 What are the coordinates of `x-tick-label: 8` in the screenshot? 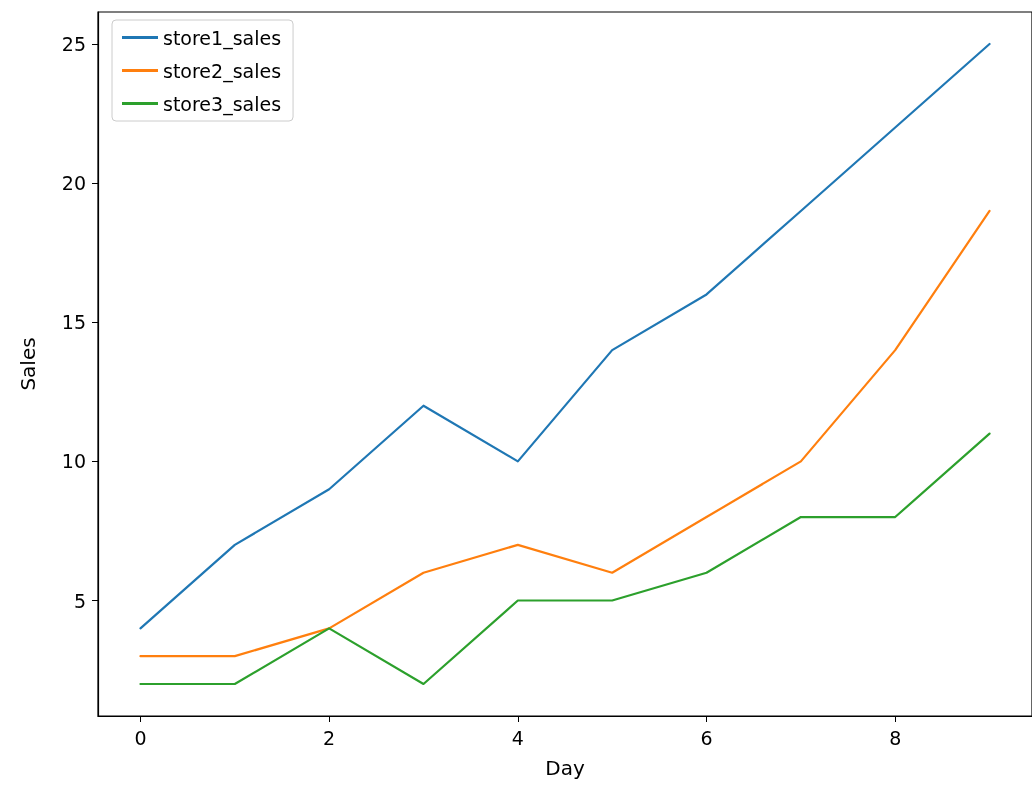 It's located at (895, 737).